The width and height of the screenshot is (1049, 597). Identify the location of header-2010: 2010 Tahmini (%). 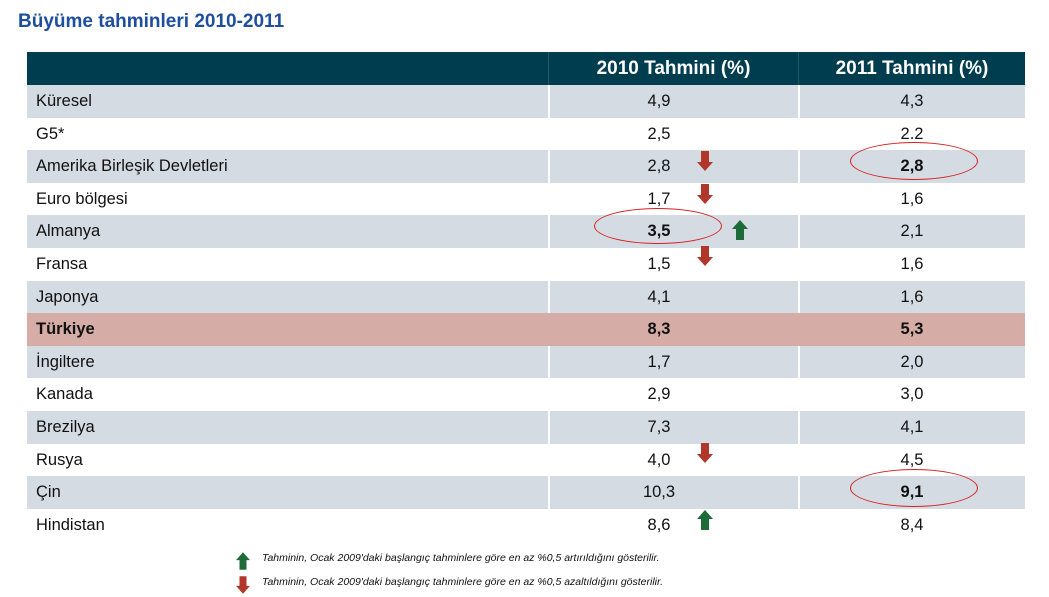
(673, 68).